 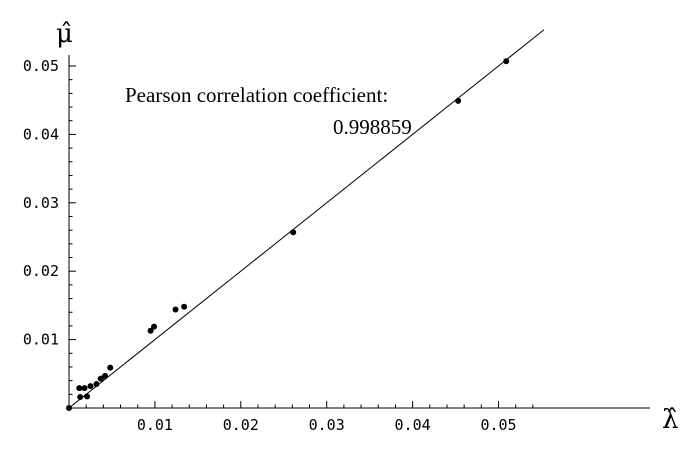 What do you see at coordinates (327, 425) in the screenshot?
I see `x-tick-label: 0.03` at bounding box center [327, 425].